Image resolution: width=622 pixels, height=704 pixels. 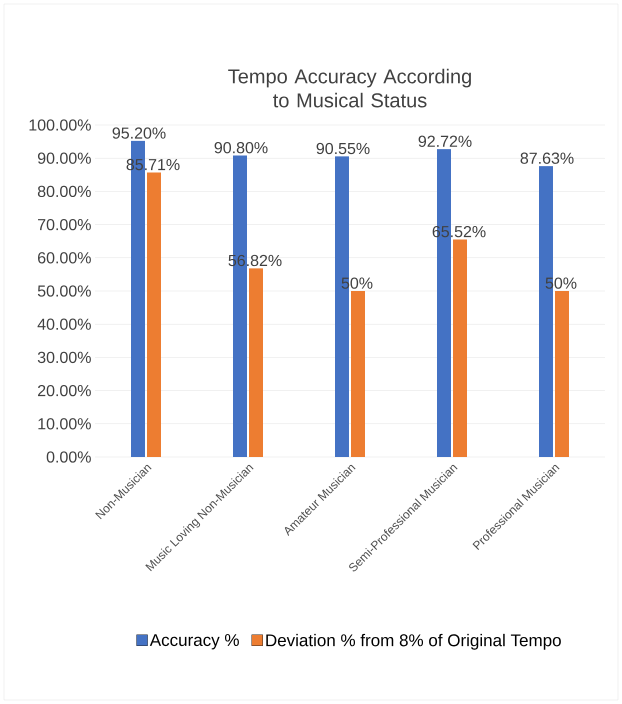 What do you see at coordinates (64, 390) in the screenshot?
I see `y-tick-label: 20.00%` at bounding box center [64, 390].